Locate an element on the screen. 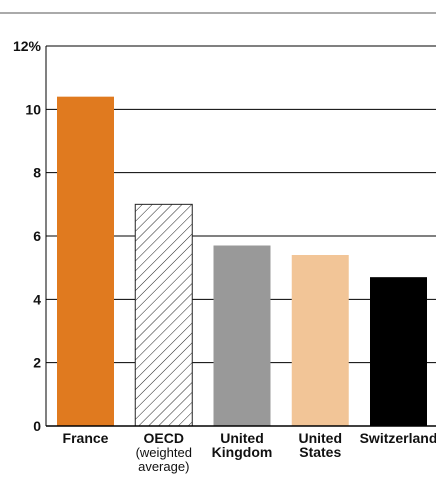 This screenshot has width=436, height=484. x-category-label: Kingdom is located at coordinates (242, 452).